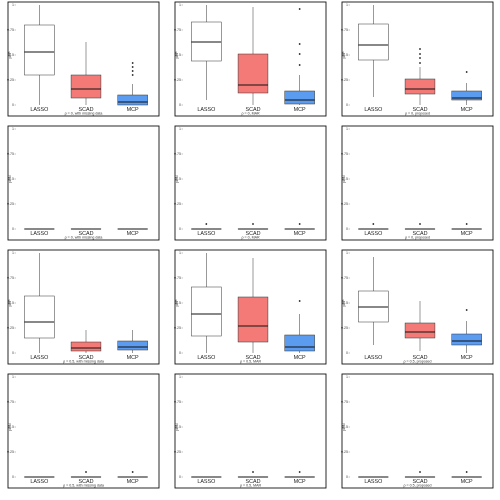  I want to click on panel-caption: ρ = 0.5, MAR, so click(251, 361).